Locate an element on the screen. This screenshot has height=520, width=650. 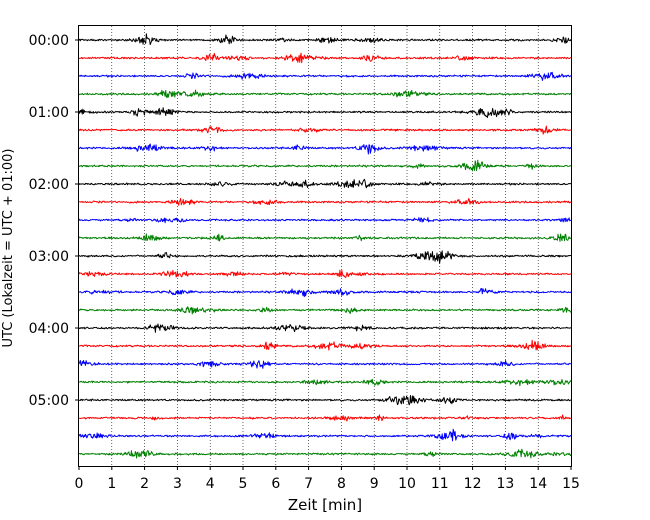
x-tick-label-9: 9 is located at coordinates (374, 484).